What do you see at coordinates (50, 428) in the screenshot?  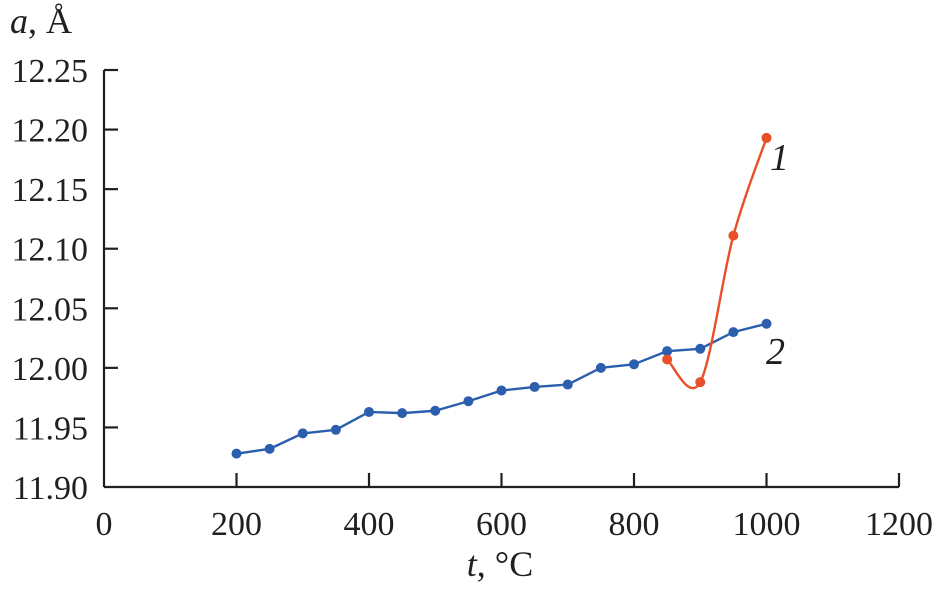 I see `y-tick-label: 11.95` at bounding box center [50, 428].